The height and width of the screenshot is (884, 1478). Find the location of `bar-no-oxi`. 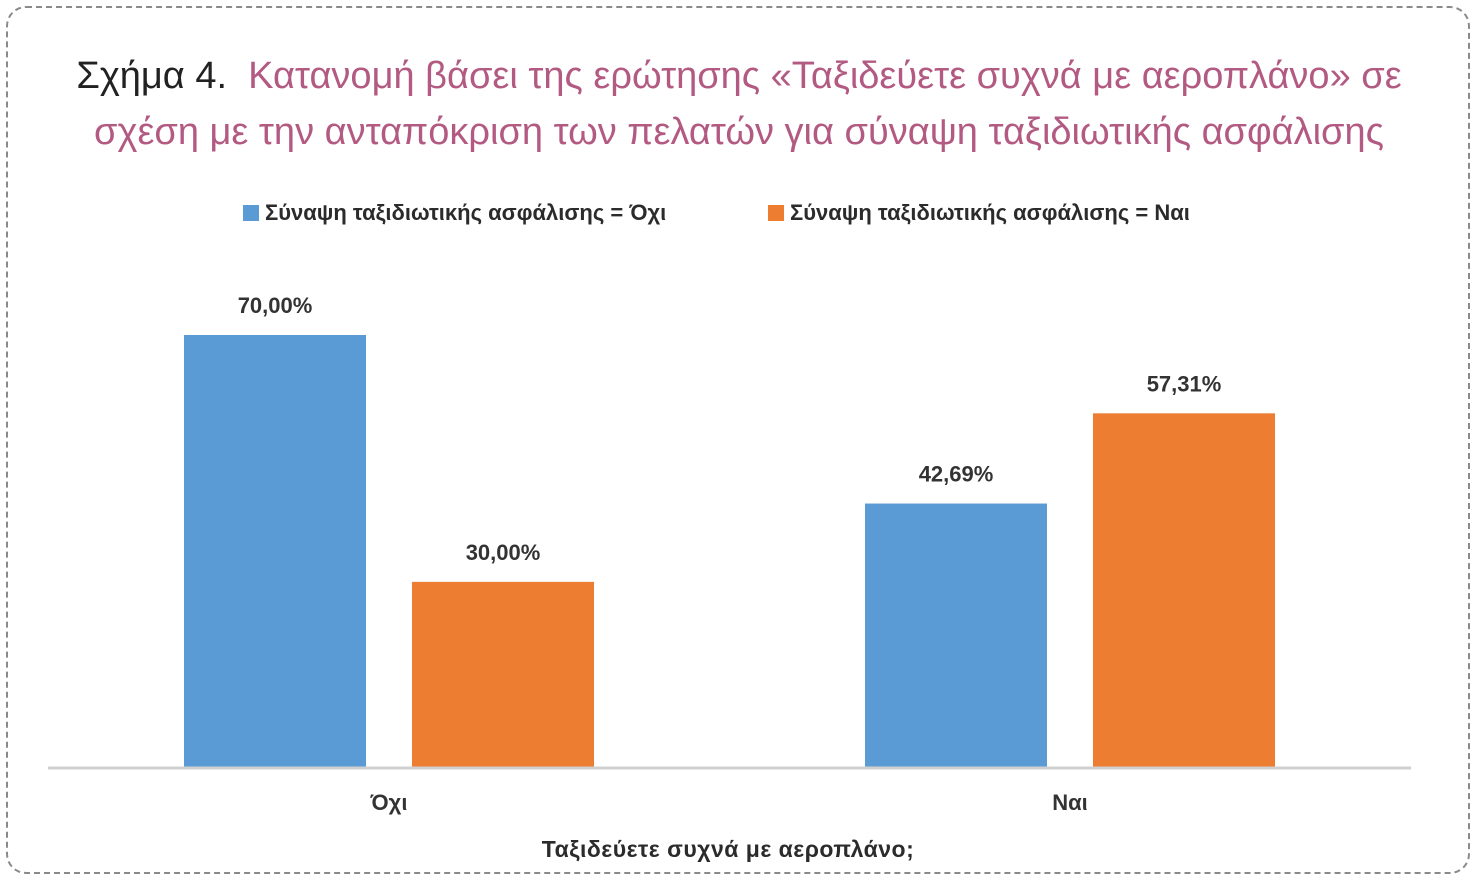

bar-no-oxi is located at coordinates (275, 551).